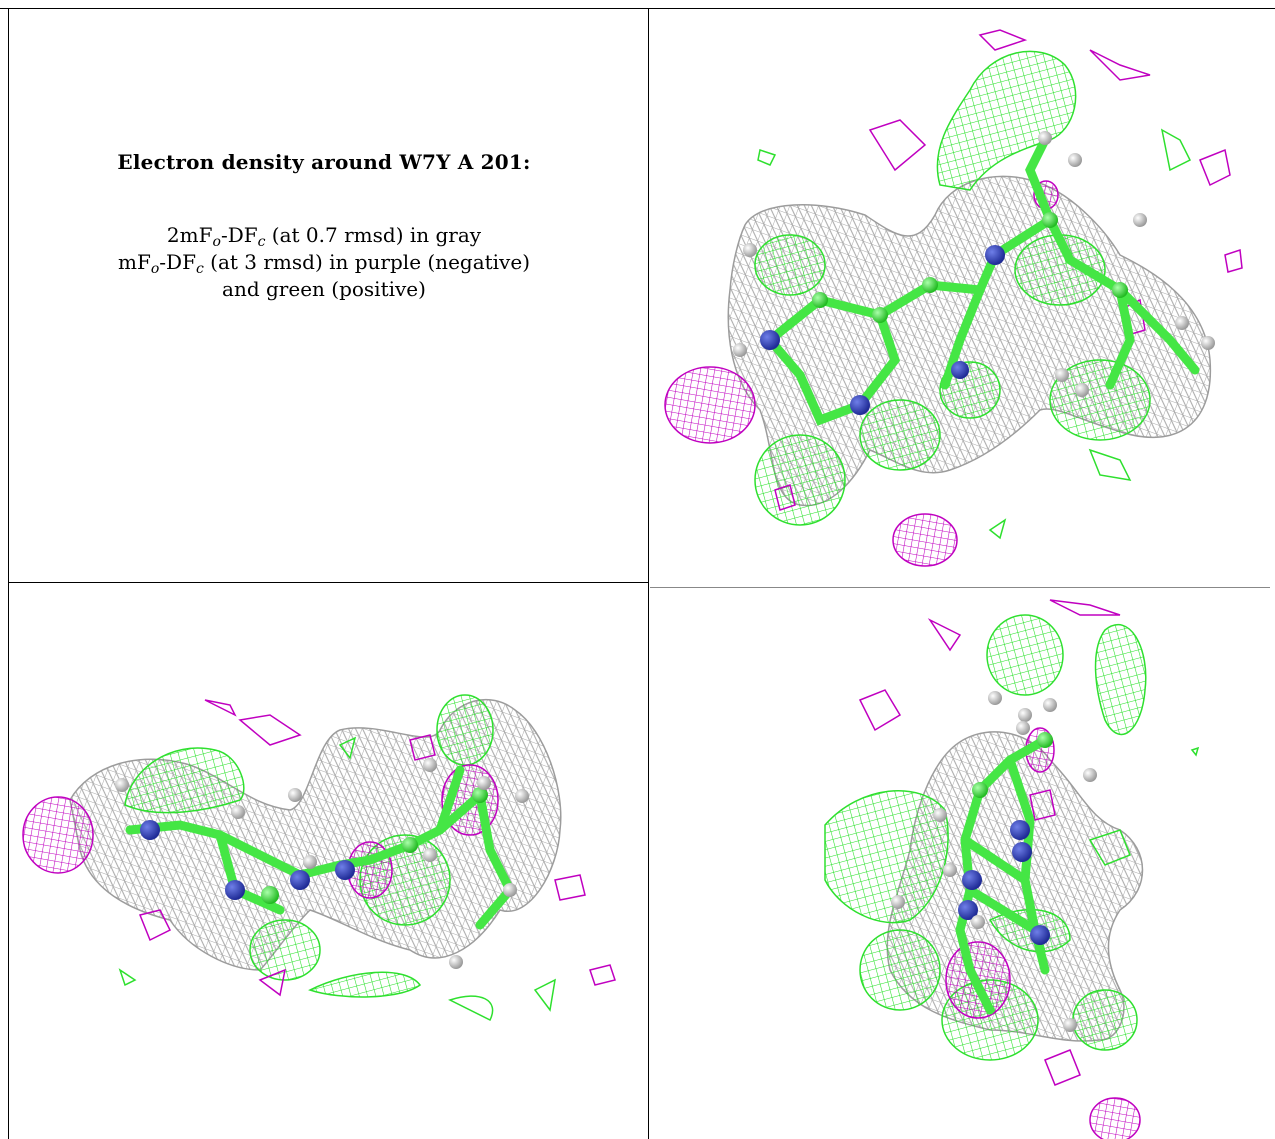  I want to click on caption-line-green: and green (positive), so click(324, 289).